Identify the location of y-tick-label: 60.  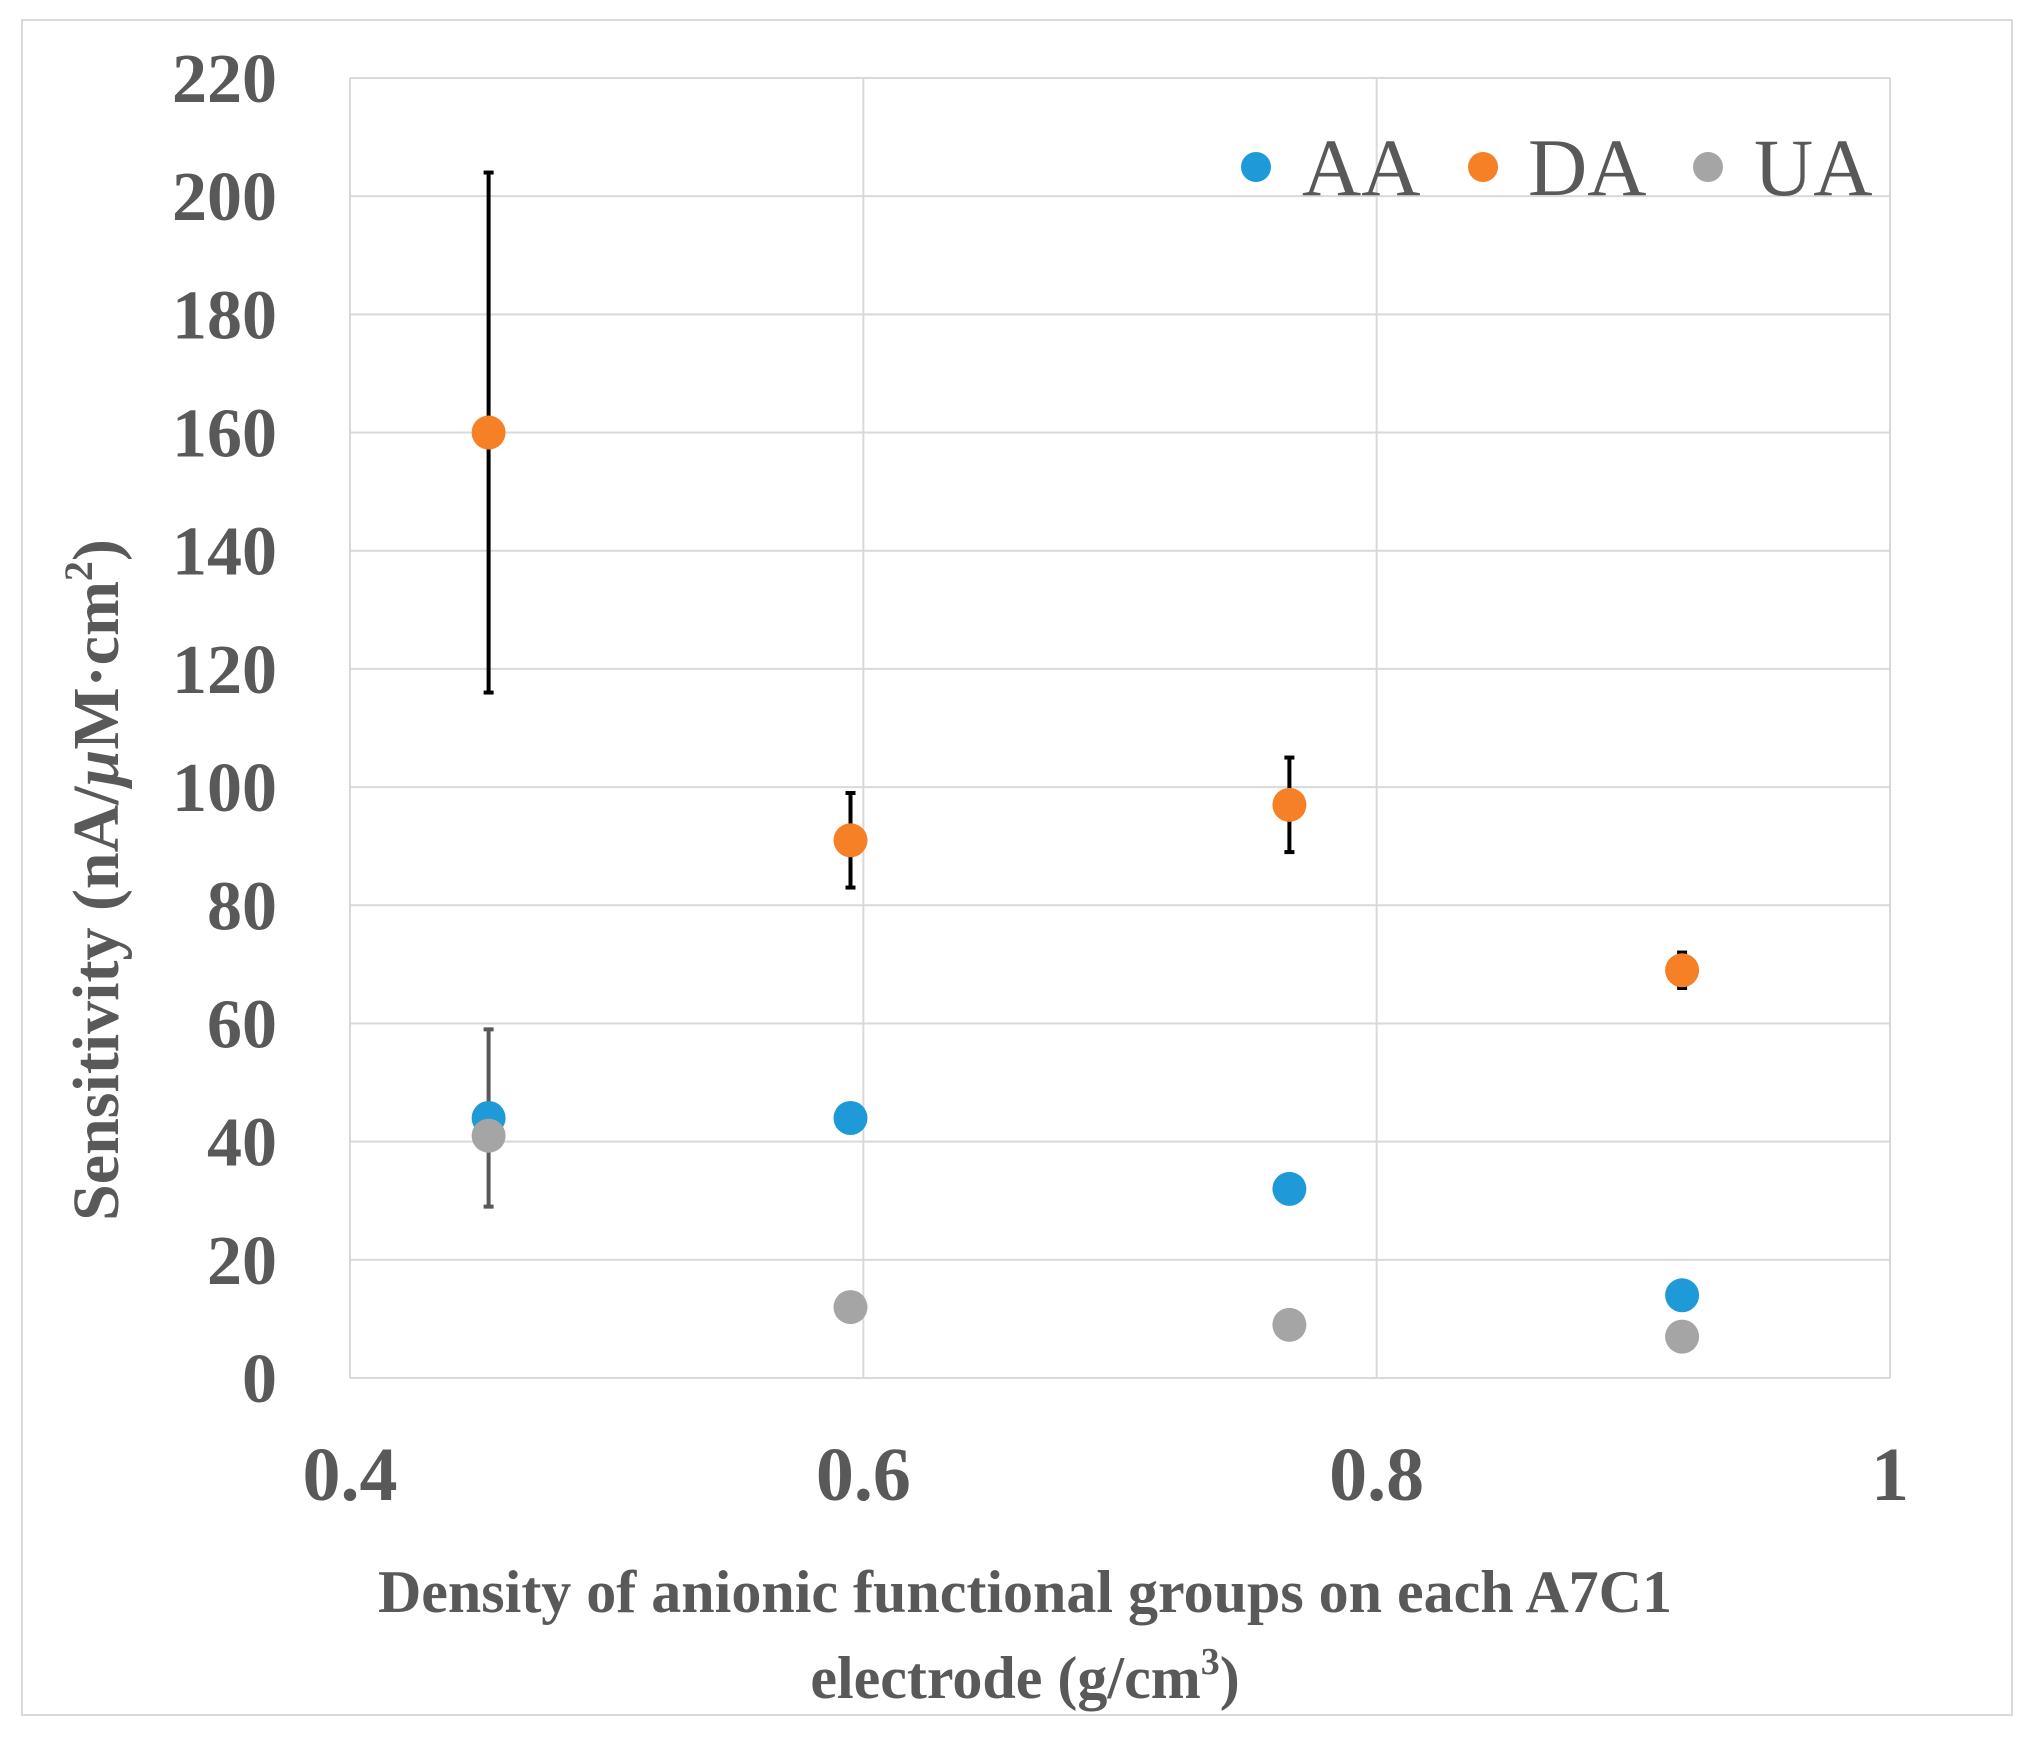
(242, 1024).